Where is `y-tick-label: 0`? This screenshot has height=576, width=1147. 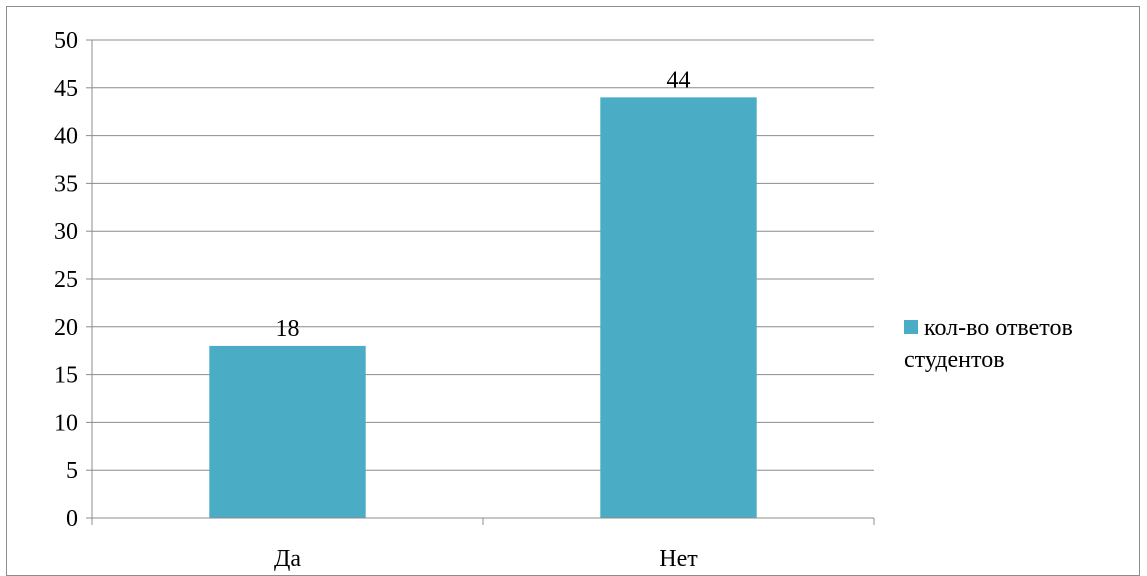 y-tick-label: 0 is located at coordinates (72, 519).